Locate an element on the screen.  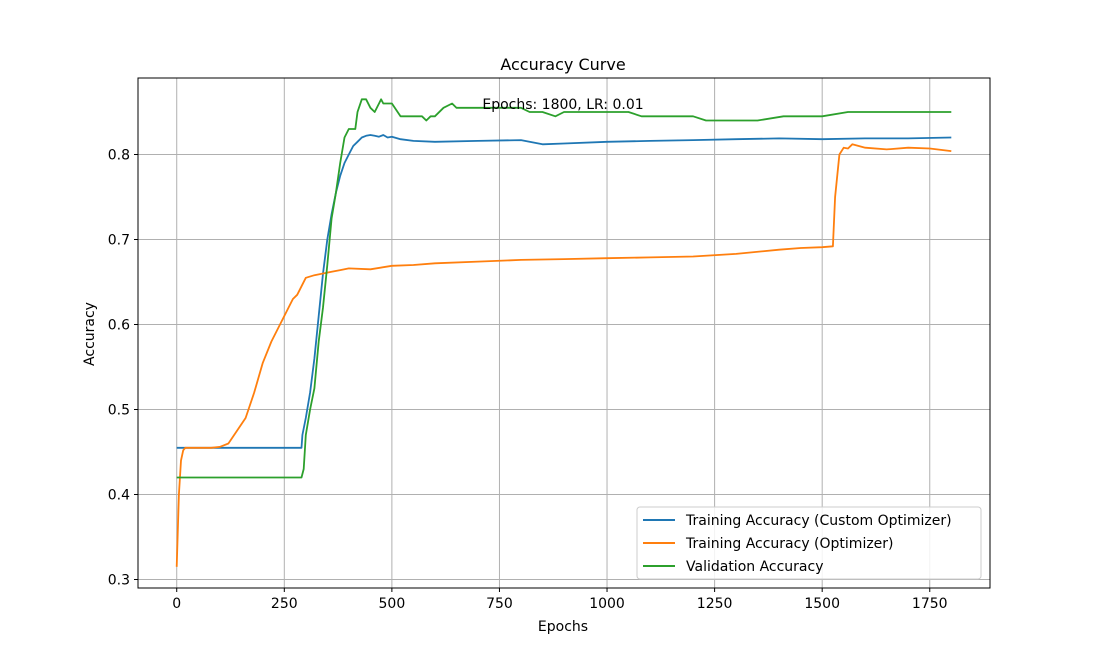
x-axis-label: Epochs is located at coordinates (563, 627).